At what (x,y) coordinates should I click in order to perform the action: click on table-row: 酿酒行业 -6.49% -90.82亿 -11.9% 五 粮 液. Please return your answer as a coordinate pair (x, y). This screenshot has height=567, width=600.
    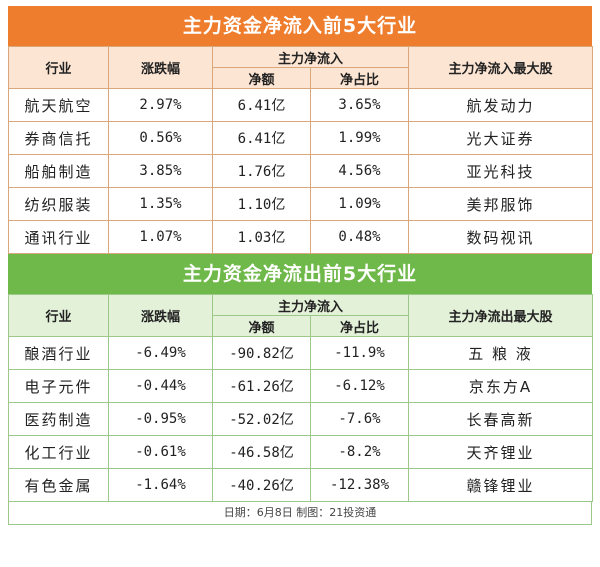
    Looking at the image, I should click on (301, 353).